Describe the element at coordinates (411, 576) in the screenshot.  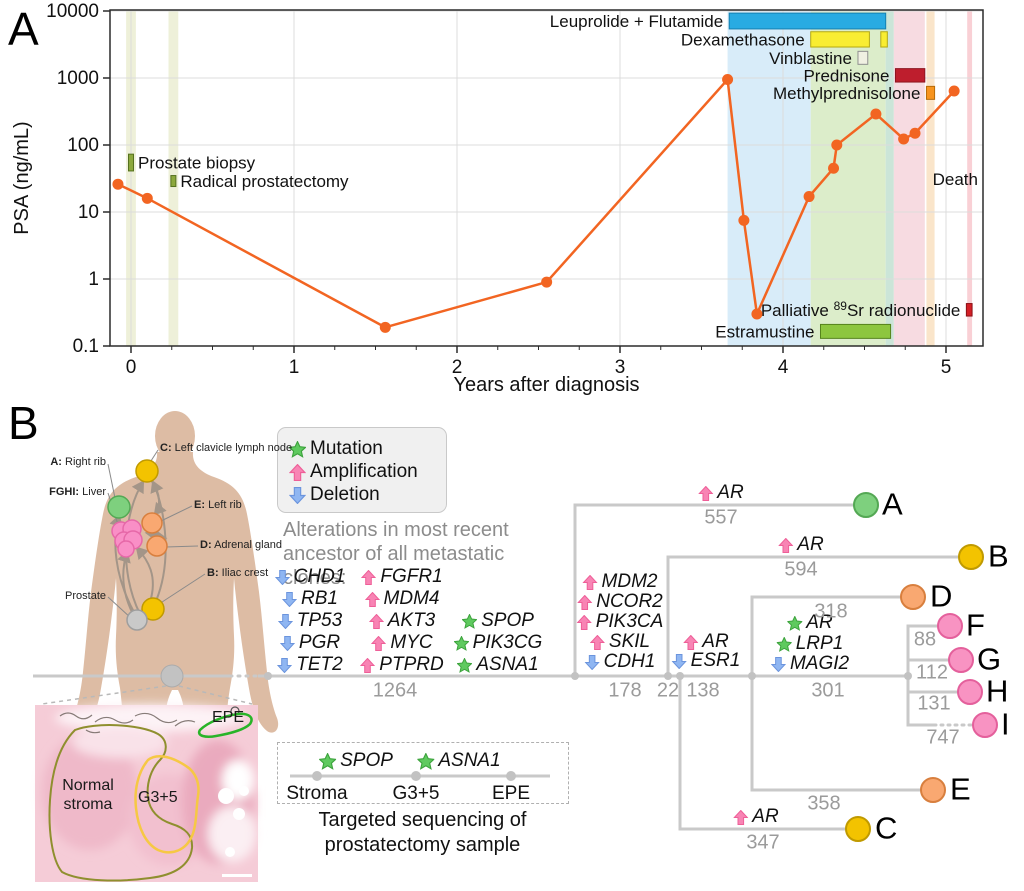
I see `gene-name: FGFR1` at that location.